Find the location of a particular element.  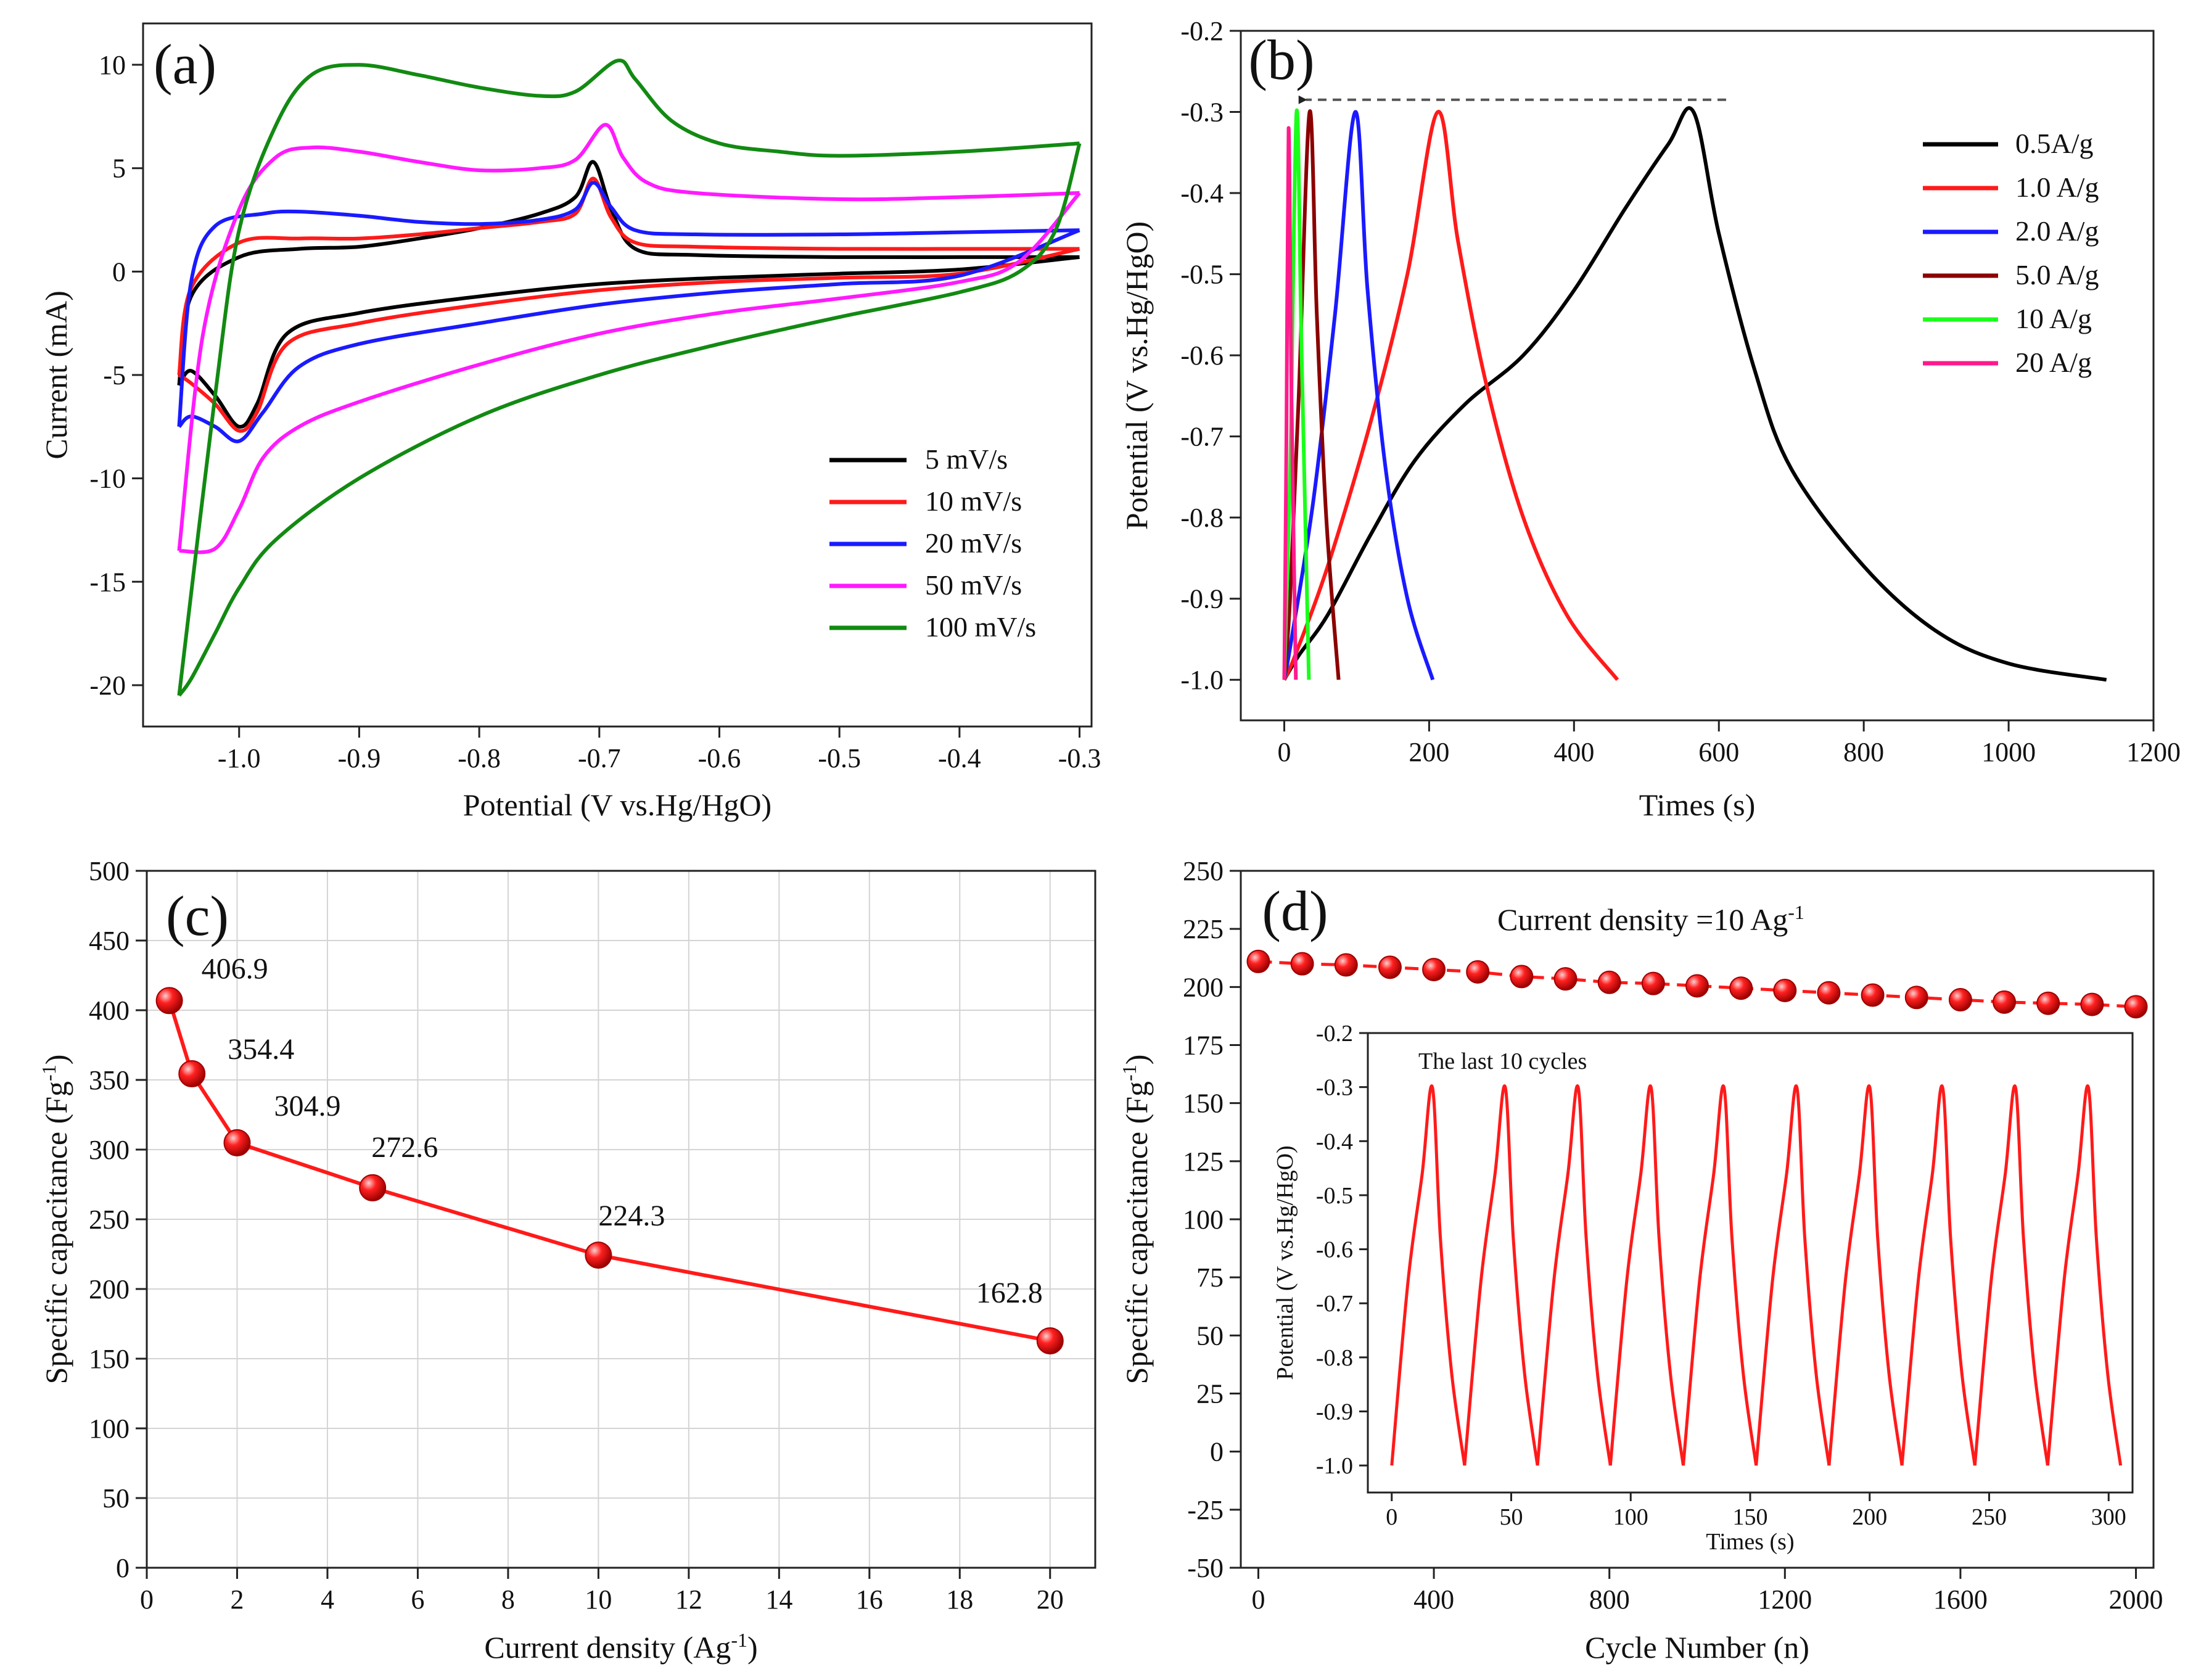

series-3-reverse-scan is located at coordinates (630, 373).